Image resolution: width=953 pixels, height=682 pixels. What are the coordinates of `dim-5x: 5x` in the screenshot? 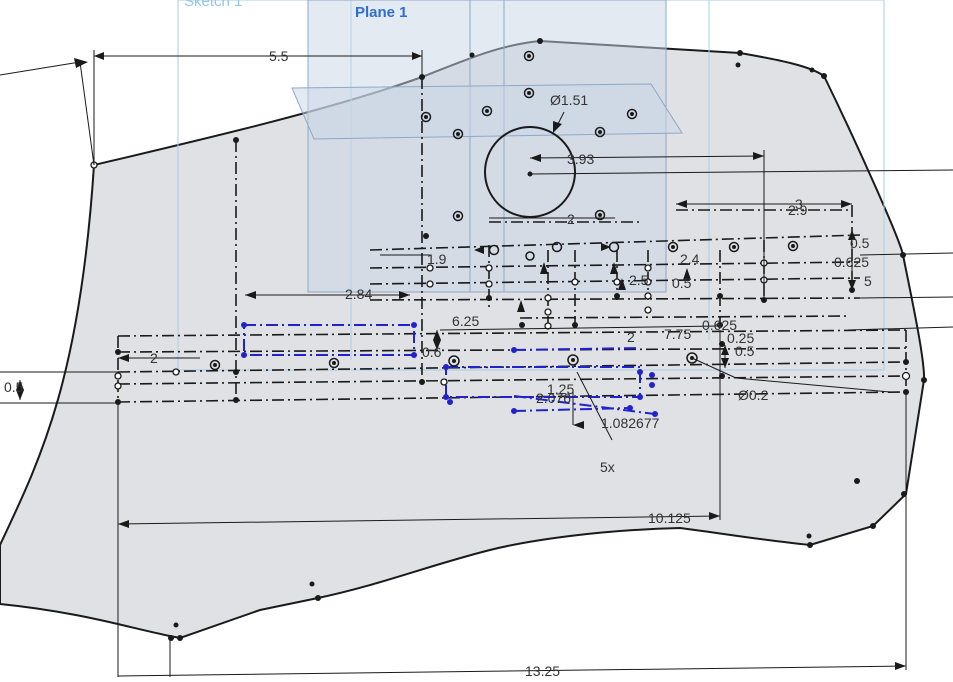 It's located at (607, 467).